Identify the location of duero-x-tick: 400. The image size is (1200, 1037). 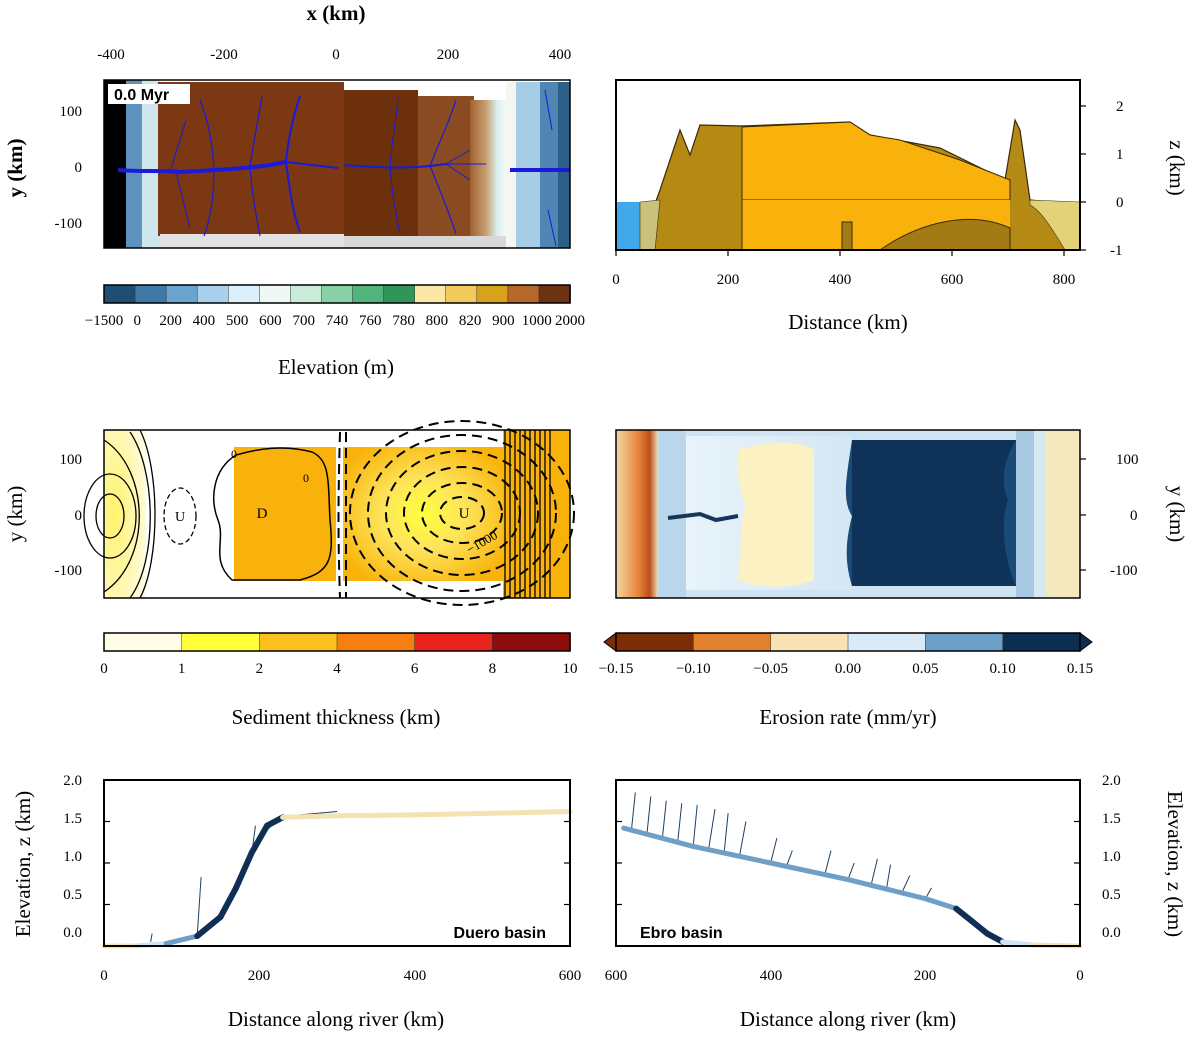
(415, 976).